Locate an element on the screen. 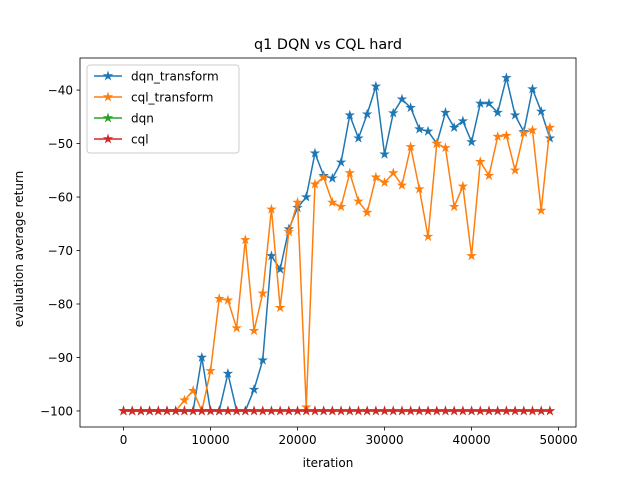 The width and height of the screenshot is (640, 480). series-cql is located at coordinates (337, 410).